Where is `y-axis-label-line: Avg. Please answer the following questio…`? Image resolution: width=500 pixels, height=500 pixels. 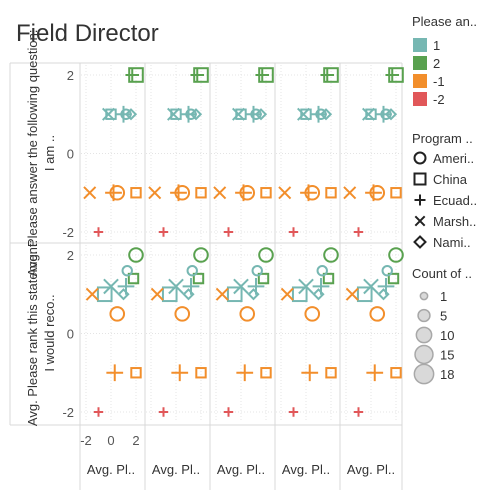 y-axis-label-line: Avg. Please answer the following questio… is located at coordinates (32, 153).